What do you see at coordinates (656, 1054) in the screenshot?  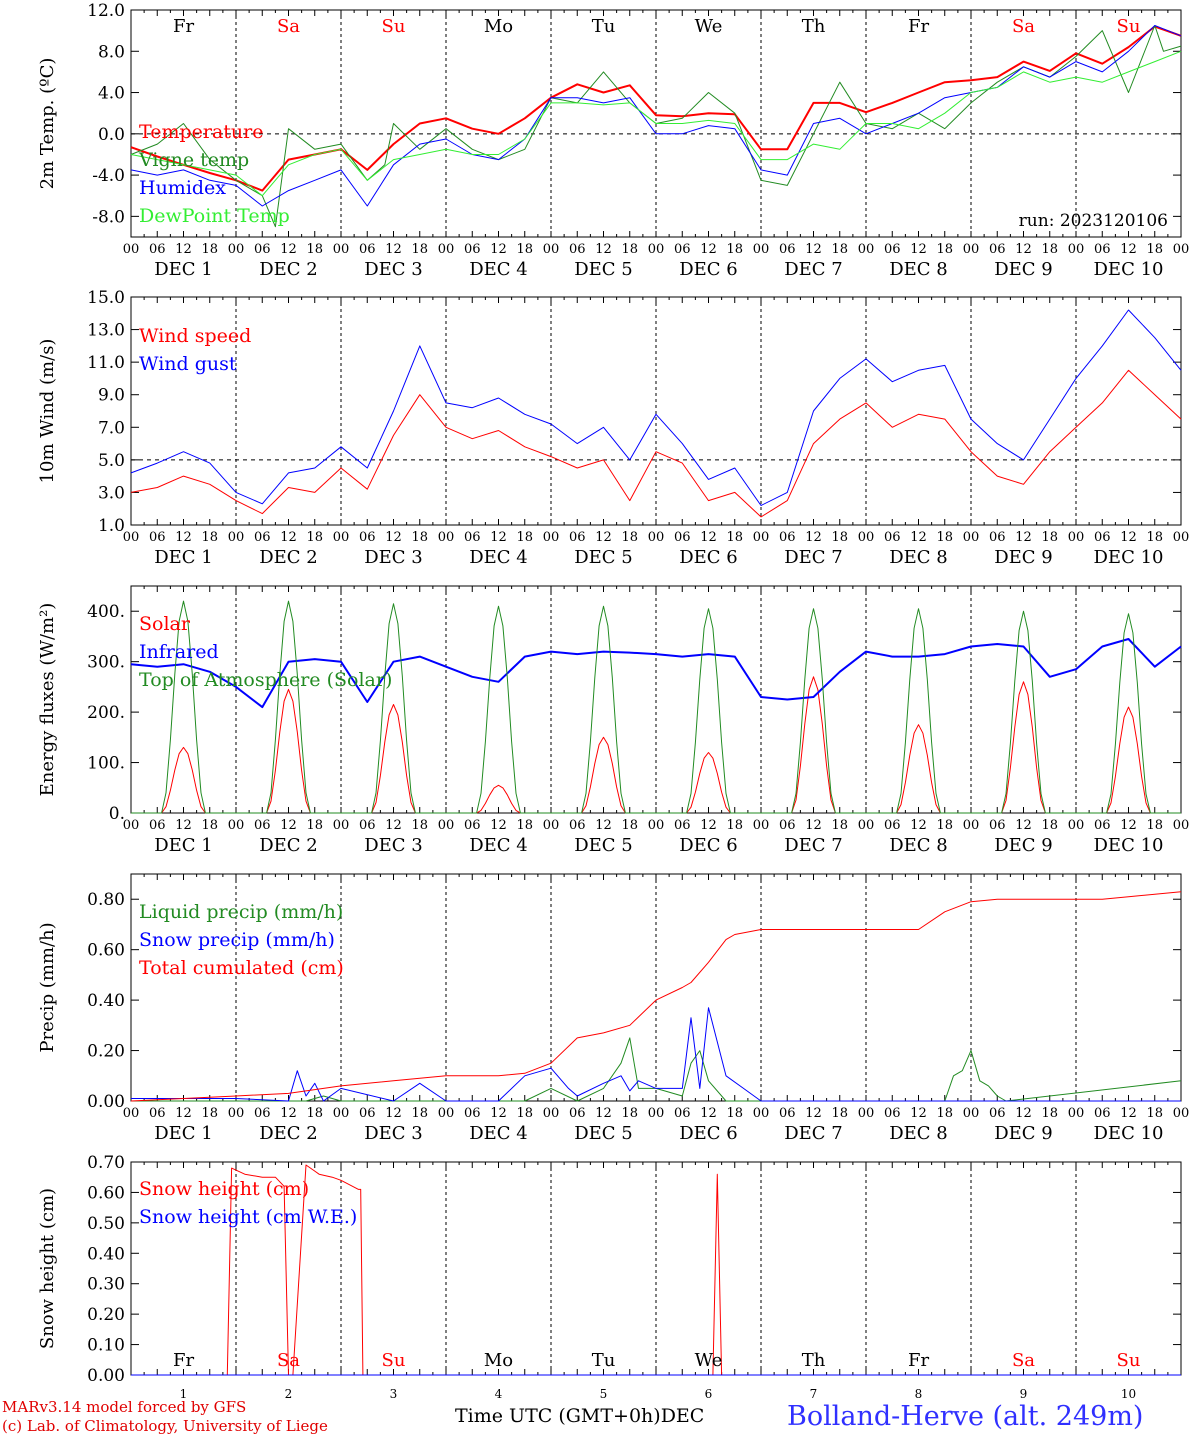 I see `series-line-snow-precip-mm-h-` at bounding box center [656, 1054].